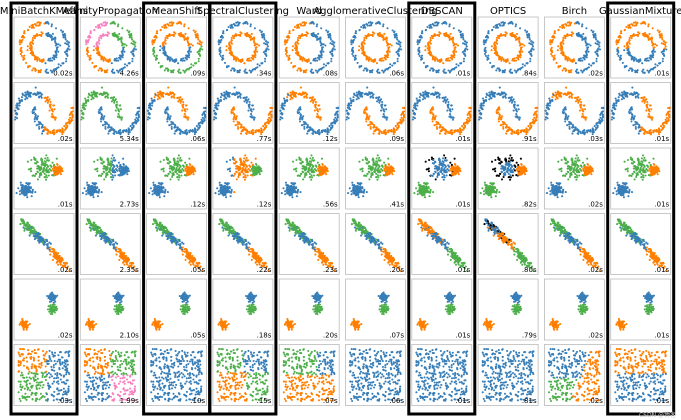 The width and height of the screenshot is (681, 420). What do you see at coordinates (177, 47) in the screenshot?
I see `scatter-panel-noisy-circles: .09s` at bounding box center [177, 47].